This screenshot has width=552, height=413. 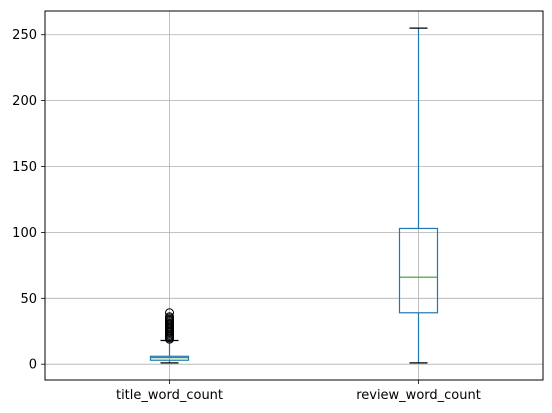 What do you see at coordinates (24, 233) in the screenshot?
I see `y-tick-label: 100` at bounding box center [24, 233].